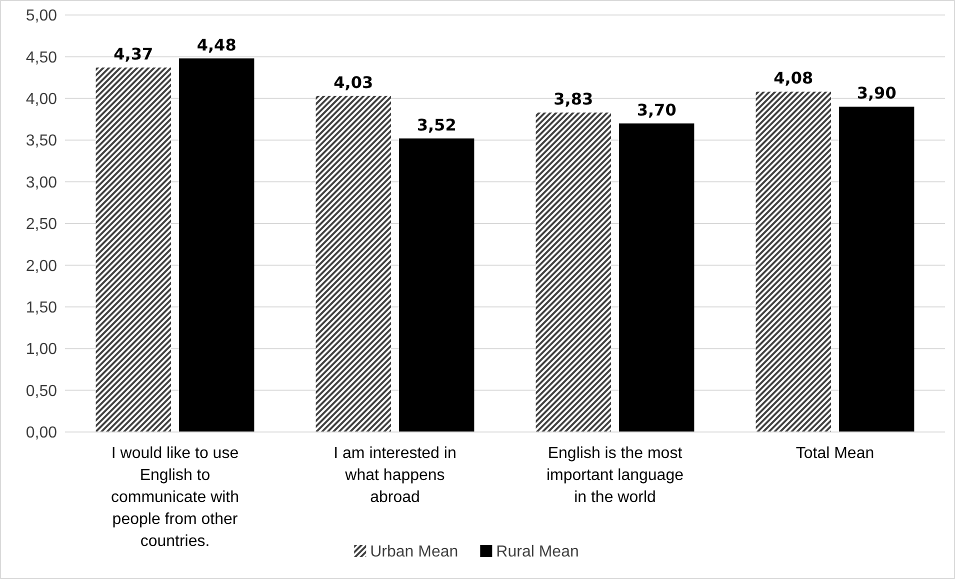  I want to click on y-tick-label: 4,00, so click(42, 99).